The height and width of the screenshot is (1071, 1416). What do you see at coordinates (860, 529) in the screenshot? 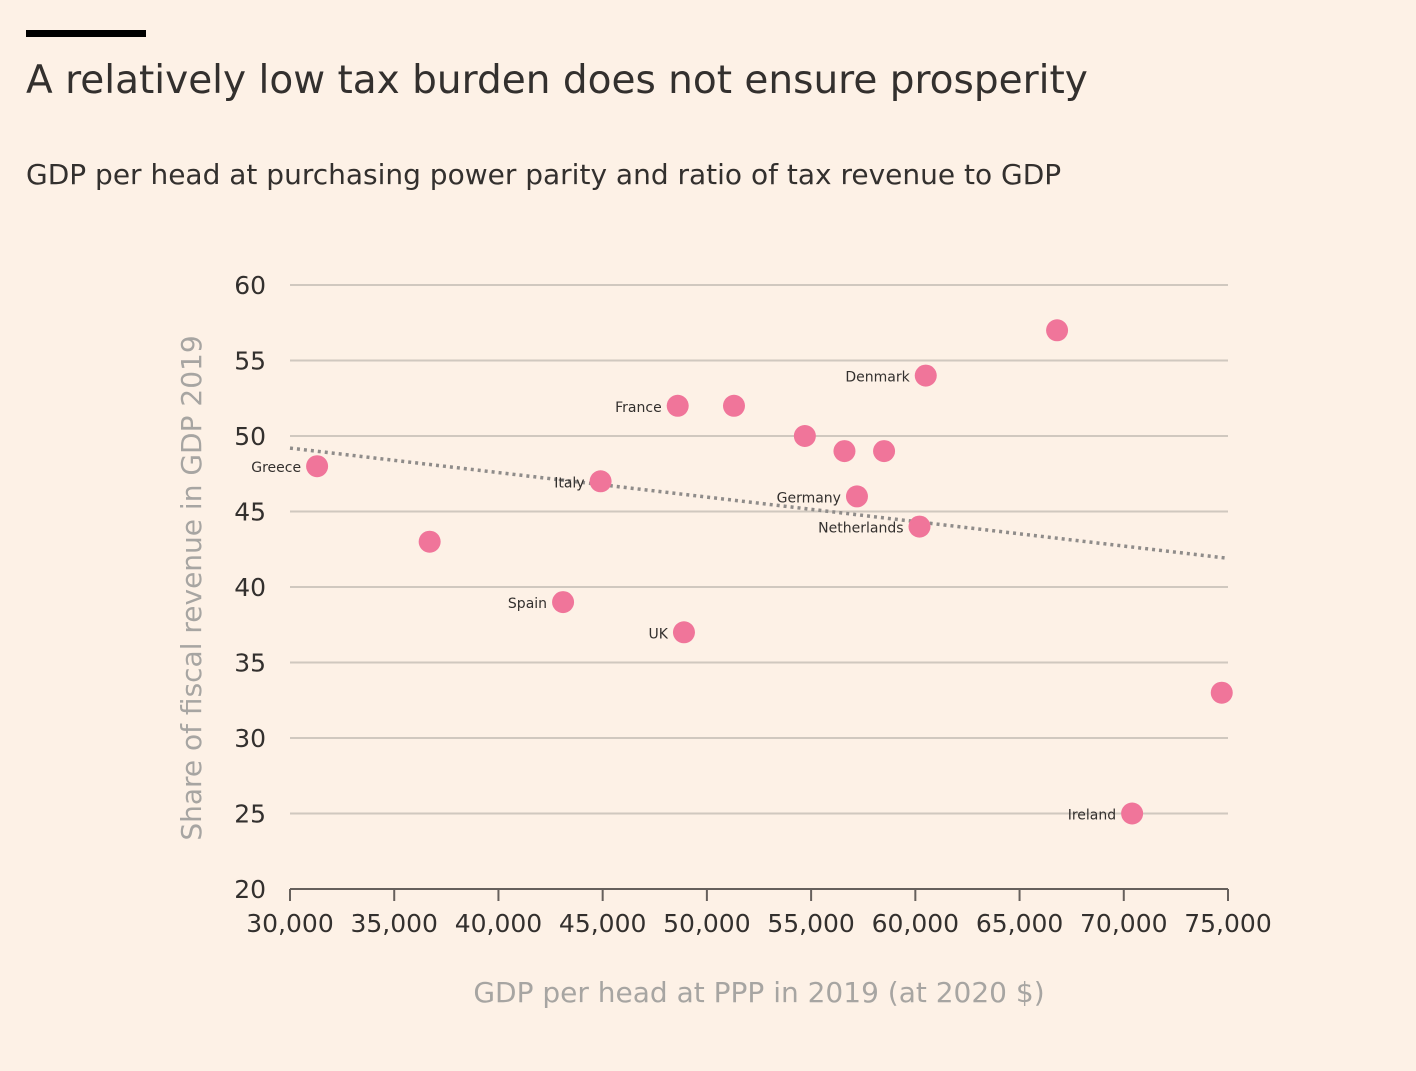
I see `point-label: Netherlands` at bounding box center [860, 529].